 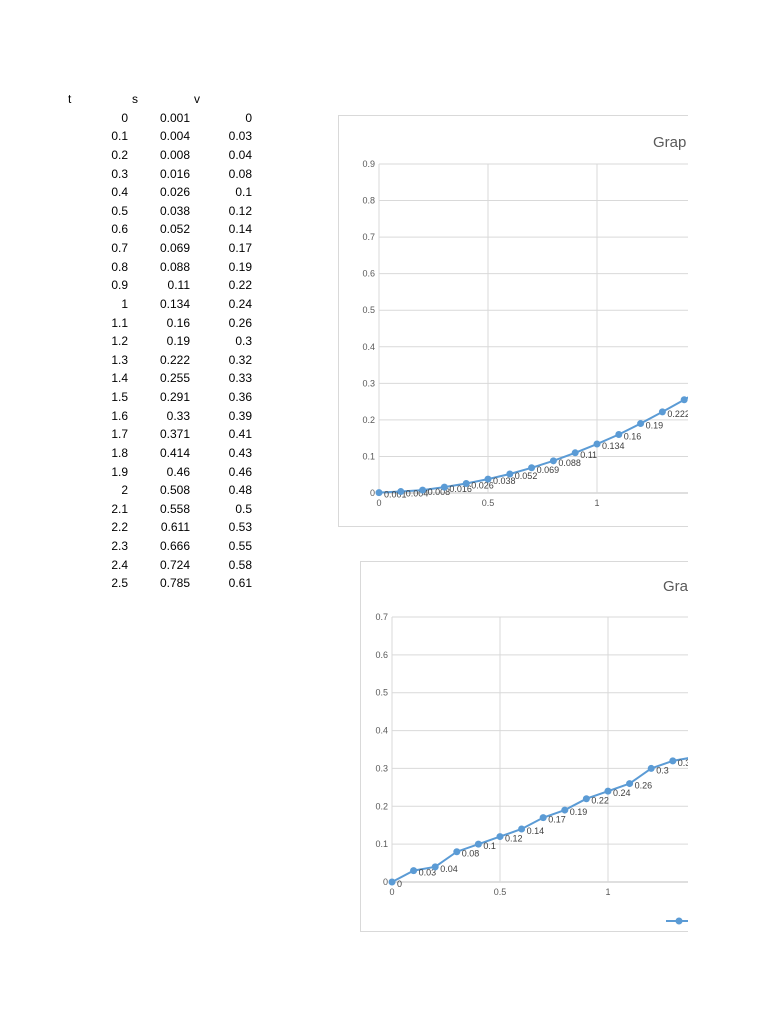 I want to click on cell-s: 0.11, so click(x=178, y=285).